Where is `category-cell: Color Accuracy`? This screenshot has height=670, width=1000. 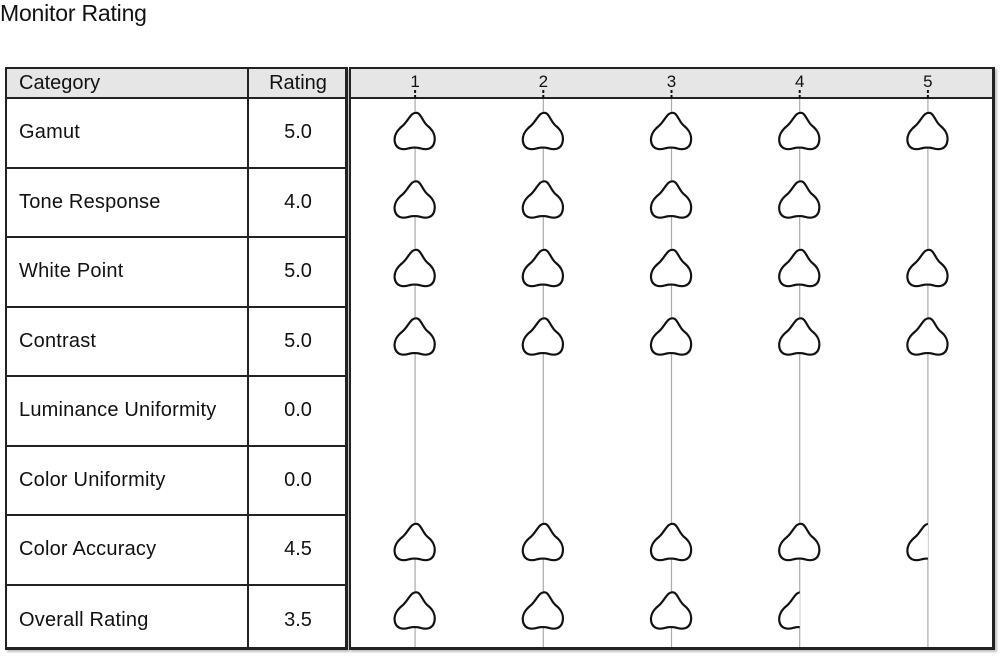 category-cell: Color Accuracy is located at coordinates (88, 549).